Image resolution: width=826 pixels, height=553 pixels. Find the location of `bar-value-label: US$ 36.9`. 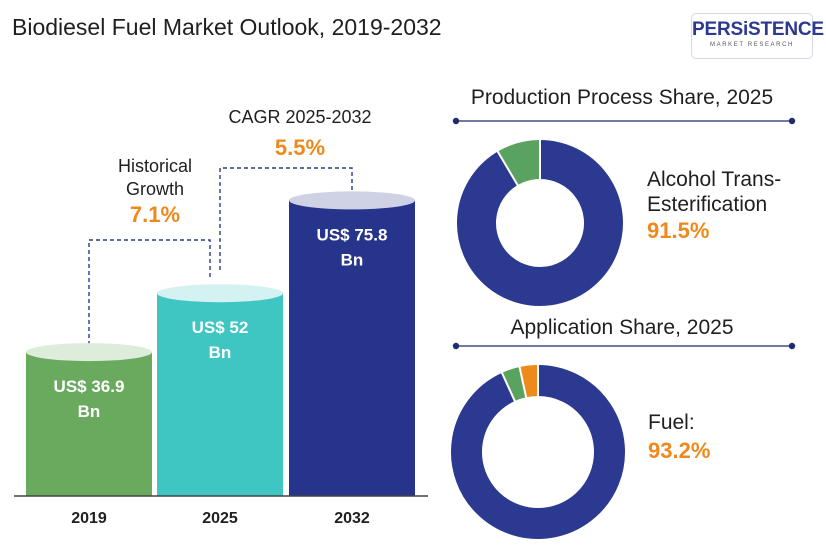

bar-value-label: US$ 36.9 is located at coordinates (89, 386).